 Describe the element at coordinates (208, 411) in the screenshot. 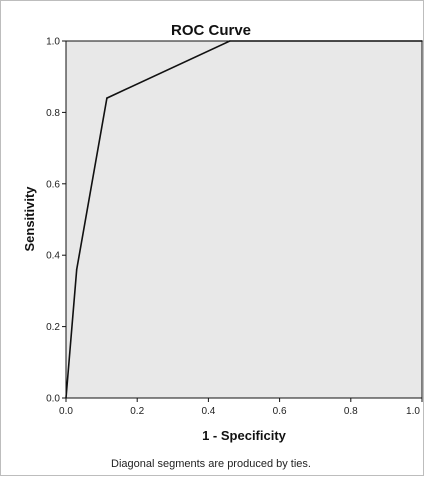

I see `x-tick-label: 0.4` at that location.